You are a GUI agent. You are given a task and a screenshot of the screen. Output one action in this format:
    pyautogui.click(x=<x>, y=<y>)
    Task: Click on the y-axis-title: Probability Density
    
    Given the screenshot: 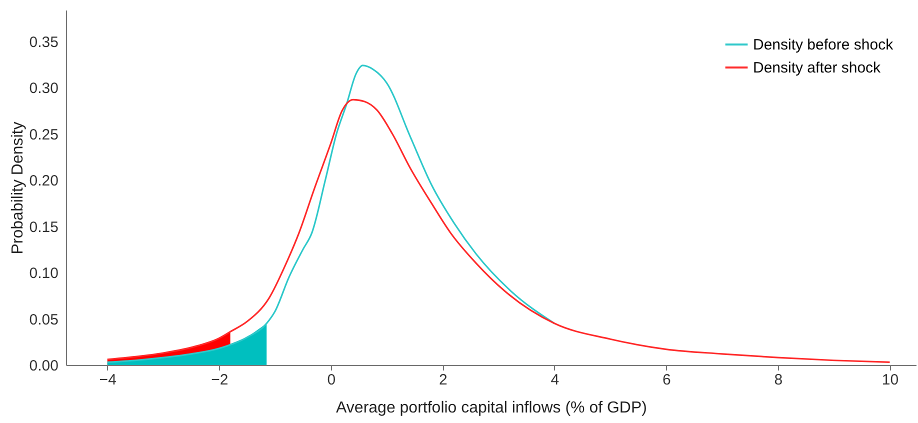 What is the action you would take?
    pyautogui.click(x=17, y=188)
    